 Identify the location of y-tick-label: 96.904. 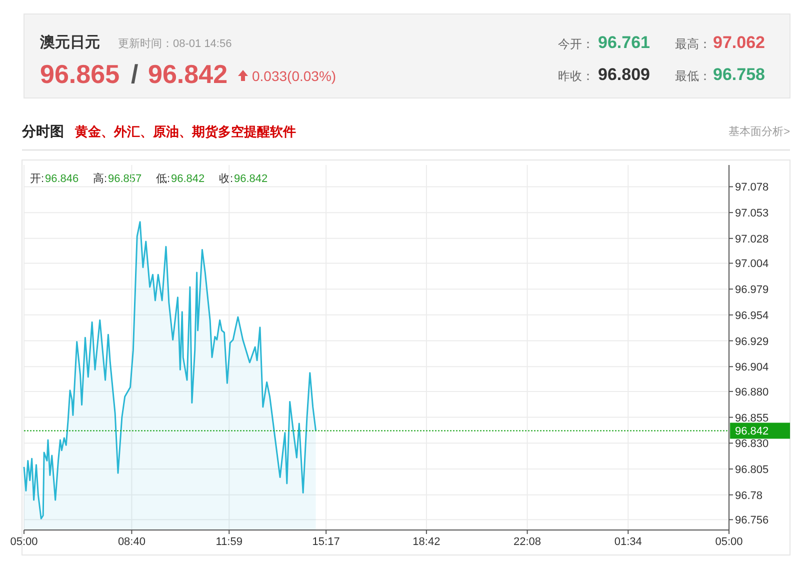
(752, 368).